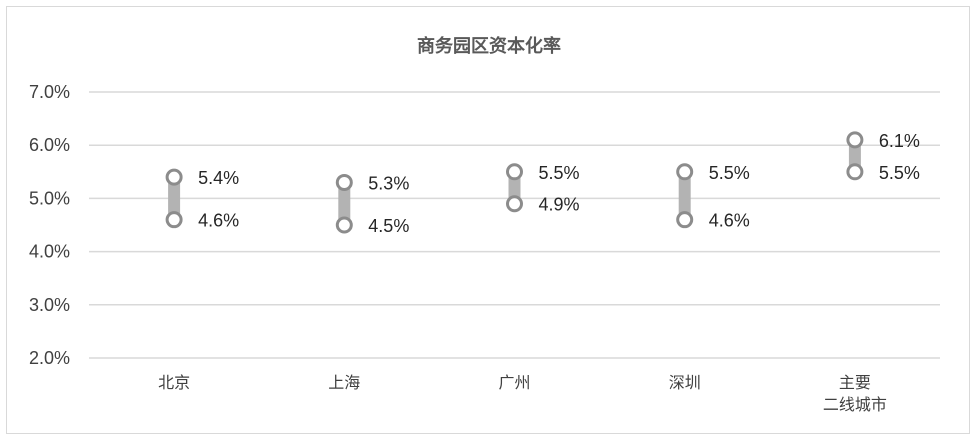 Image resolution: width=980 pixels, height=442 pixels. Describe the element at coordinates (174, 383) in the screenshot. I see `x-tick-label: 北京` at that location.